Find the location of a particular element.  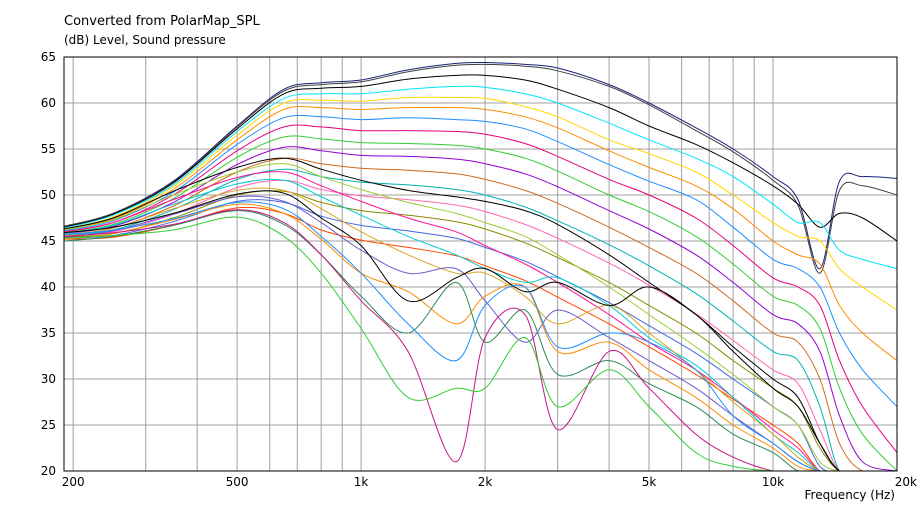

x-tick-label: 200 is located at coordinates (73, 482).